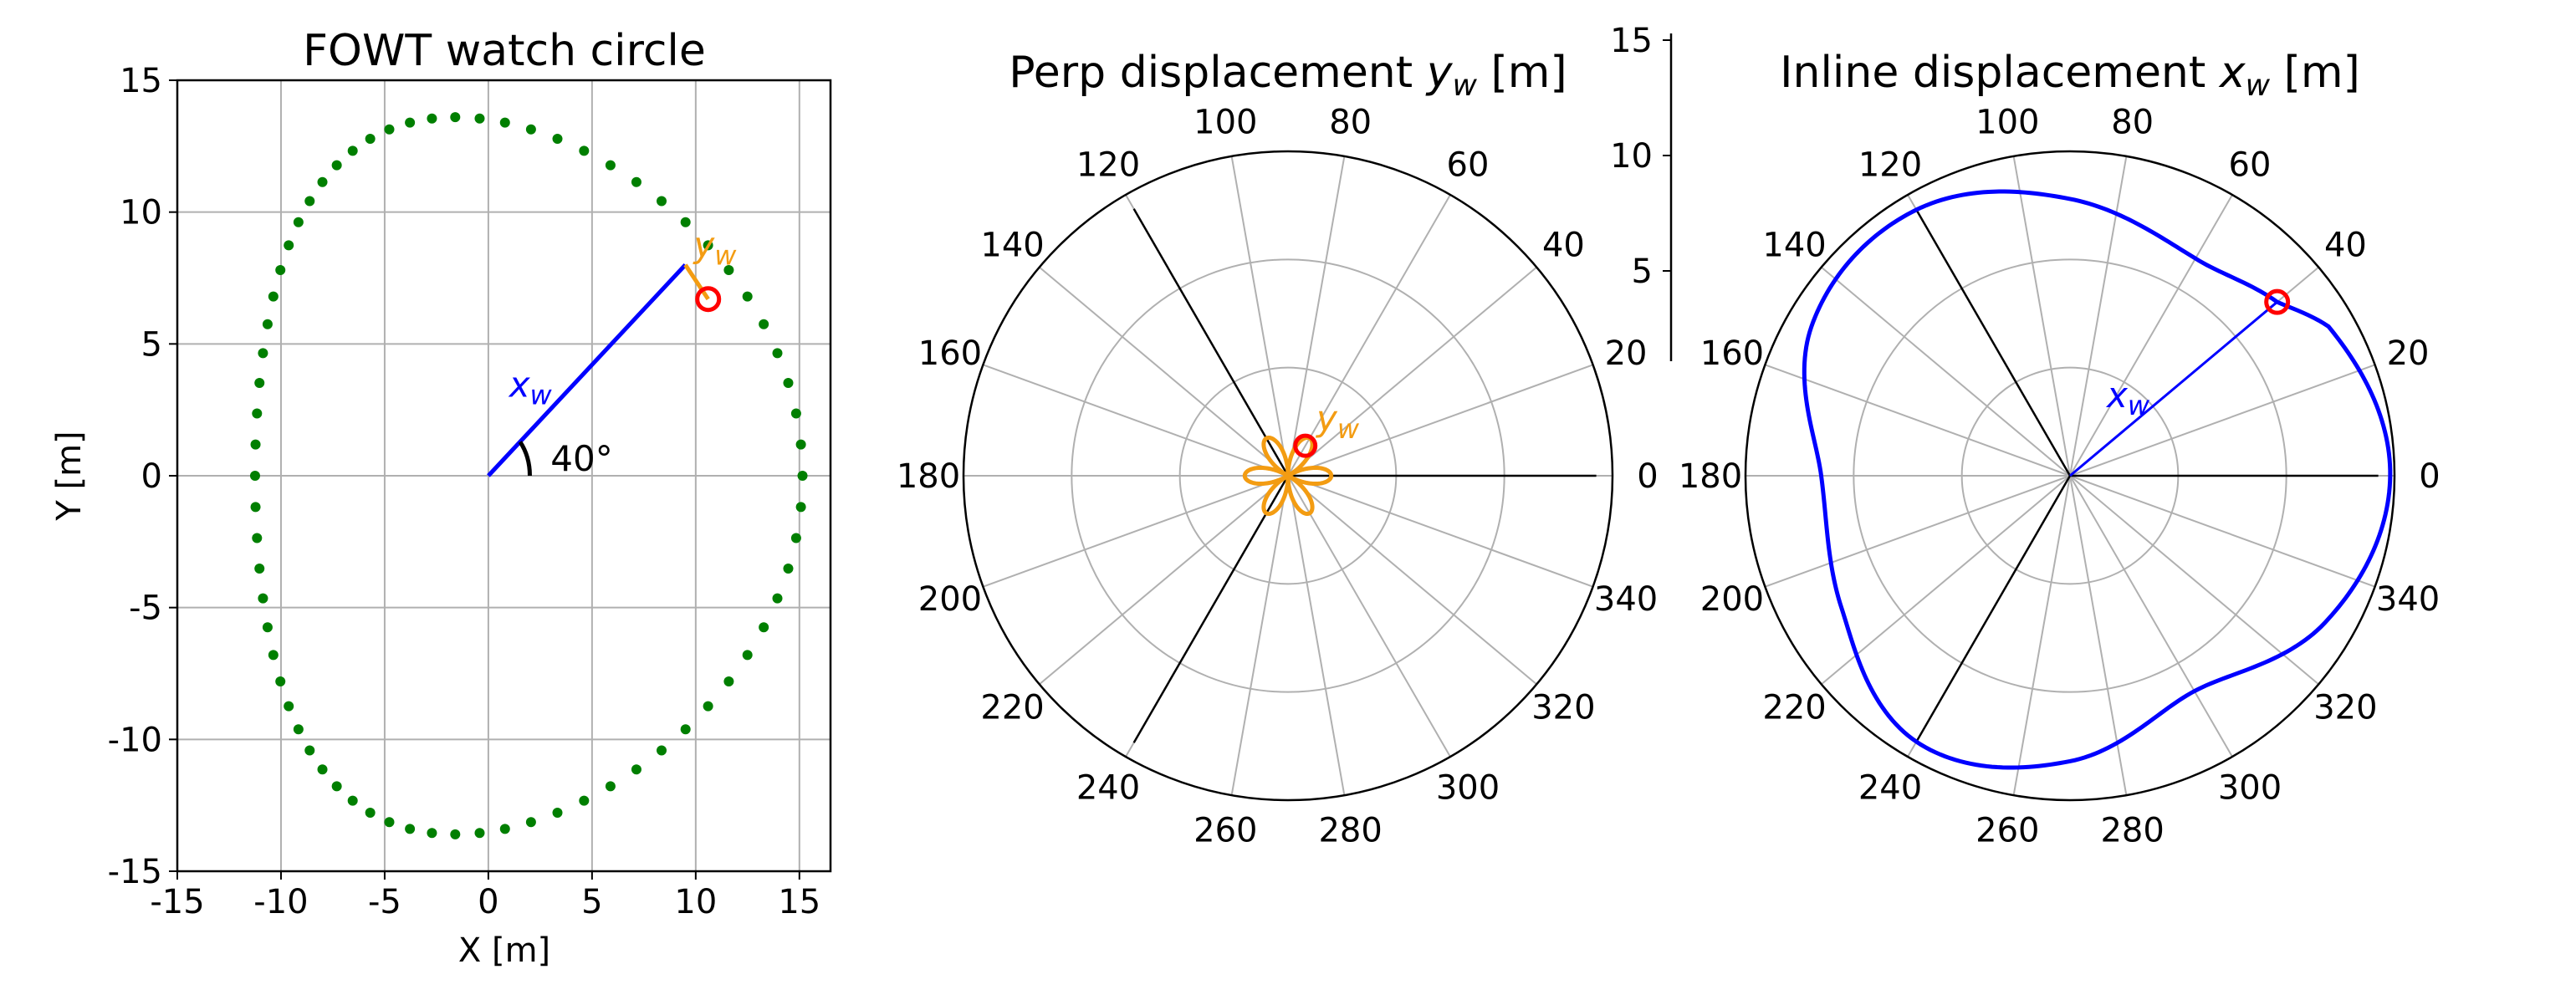  Describe the element at coordinates (696, 282) in the screenshot. I see `yw-vector` at that location.